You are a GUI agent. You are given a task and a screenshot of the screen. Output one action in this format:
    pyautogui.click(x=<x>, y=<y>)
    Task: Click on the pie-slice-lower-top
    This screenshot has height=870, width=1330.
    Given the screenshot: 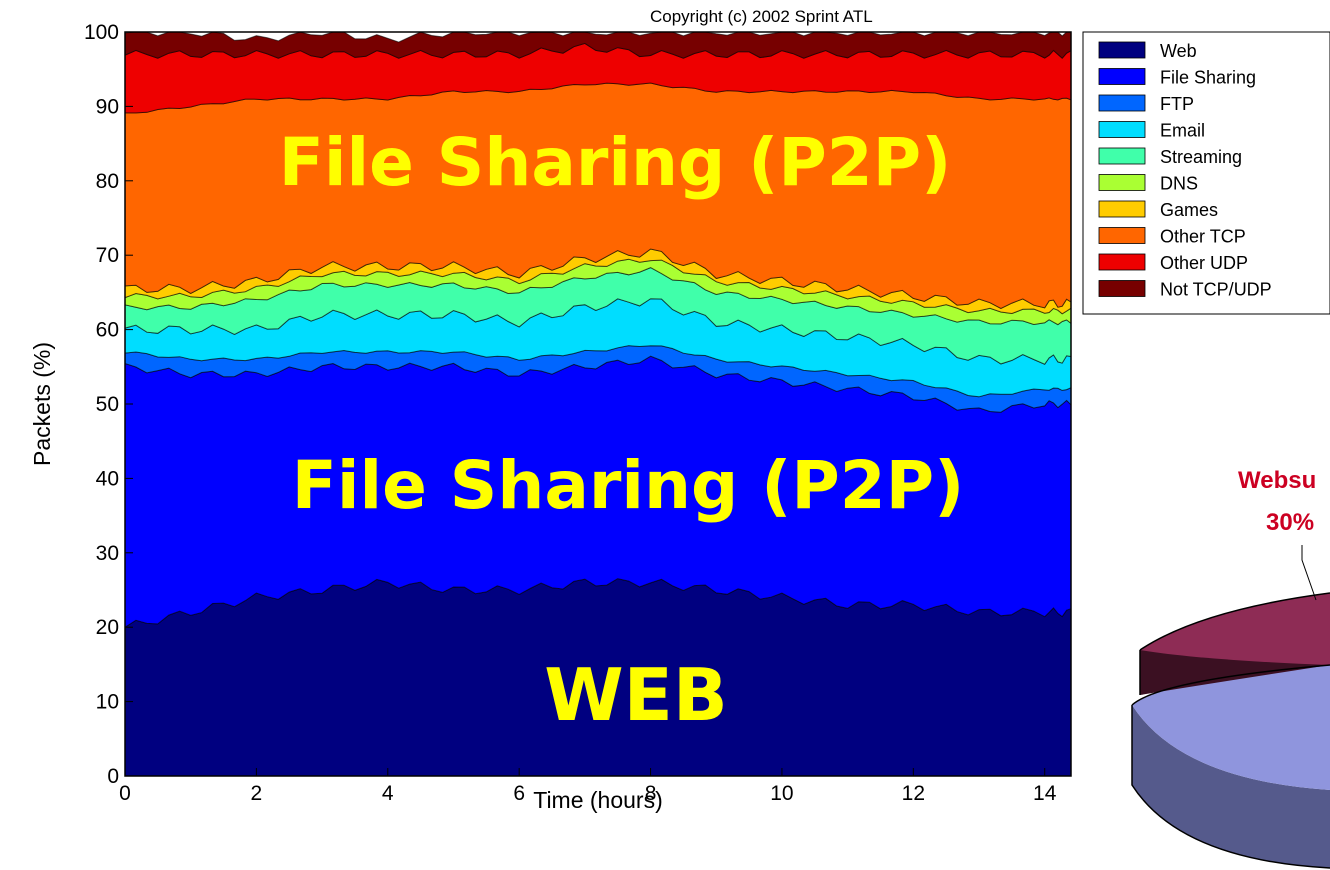 What is the action you would take?
    pyautogui.click(x=1231, y=727)
    